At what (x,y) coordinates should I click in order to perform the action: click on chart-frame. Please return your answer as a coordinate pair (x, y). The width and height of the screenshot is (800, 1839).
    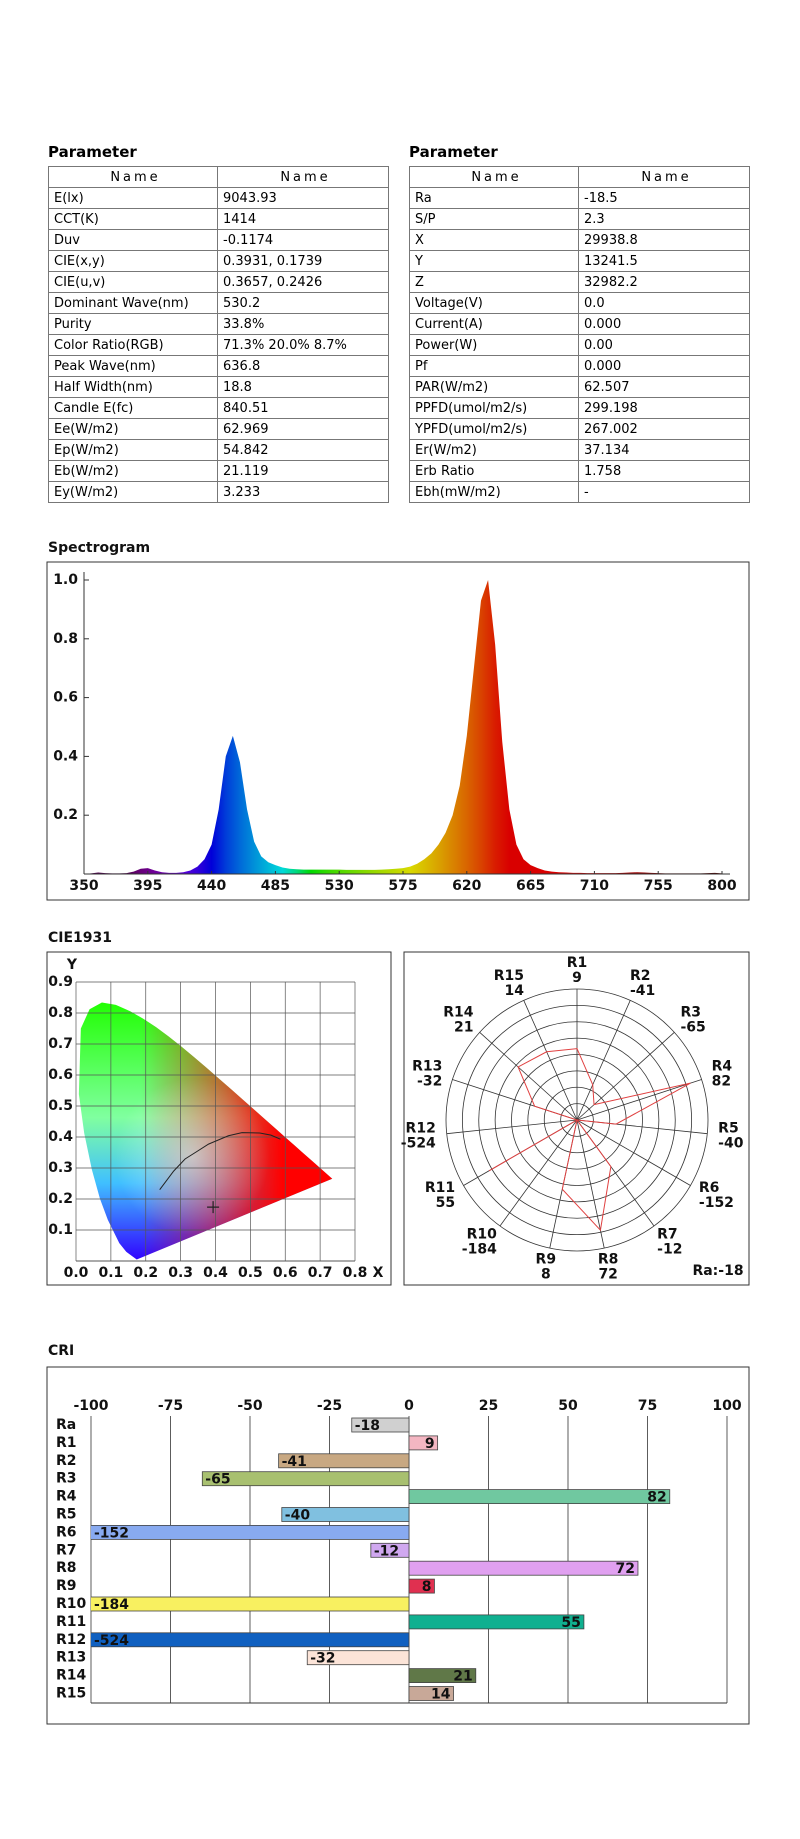
    Looking at the image, I should click on (219, 1118).